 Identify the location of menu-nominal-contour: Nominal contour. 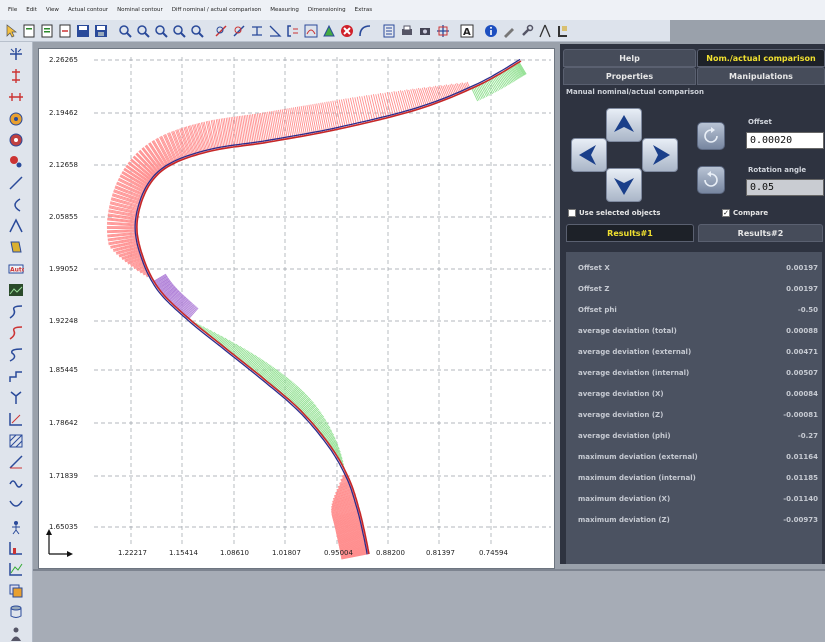
(140, 10).